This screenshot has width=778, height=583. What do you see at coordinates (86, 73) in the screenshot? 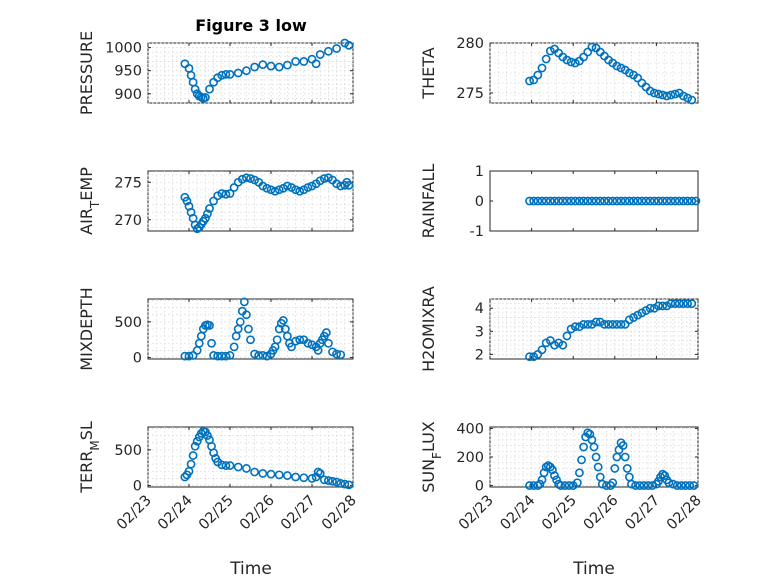
I see `y-axis-label: PRESSURE` at bounding box center [86, 73].